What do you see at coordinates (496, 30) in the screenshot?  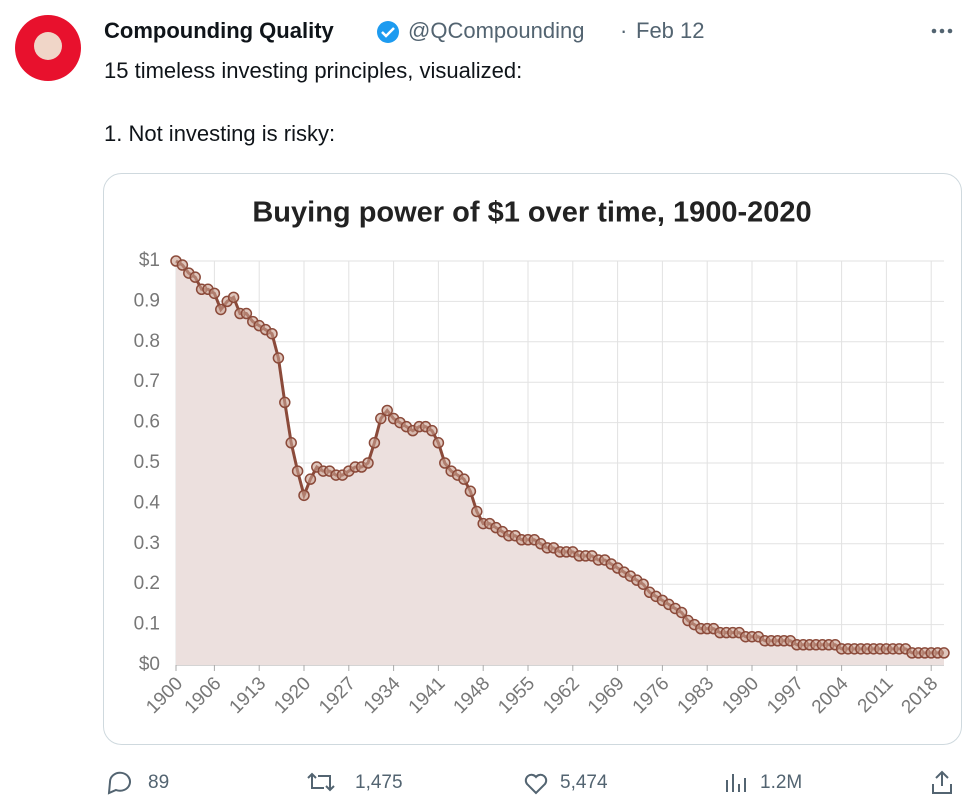 I see `handle: @QCompounding` at bounding box center [496, 30].